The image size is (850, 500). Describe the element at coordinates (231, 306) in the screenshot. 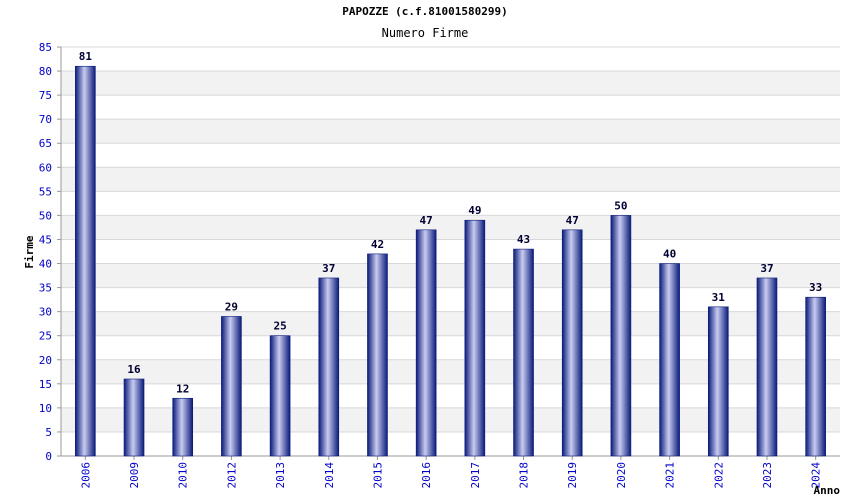

I see `data-label-2012: 29` at that location.